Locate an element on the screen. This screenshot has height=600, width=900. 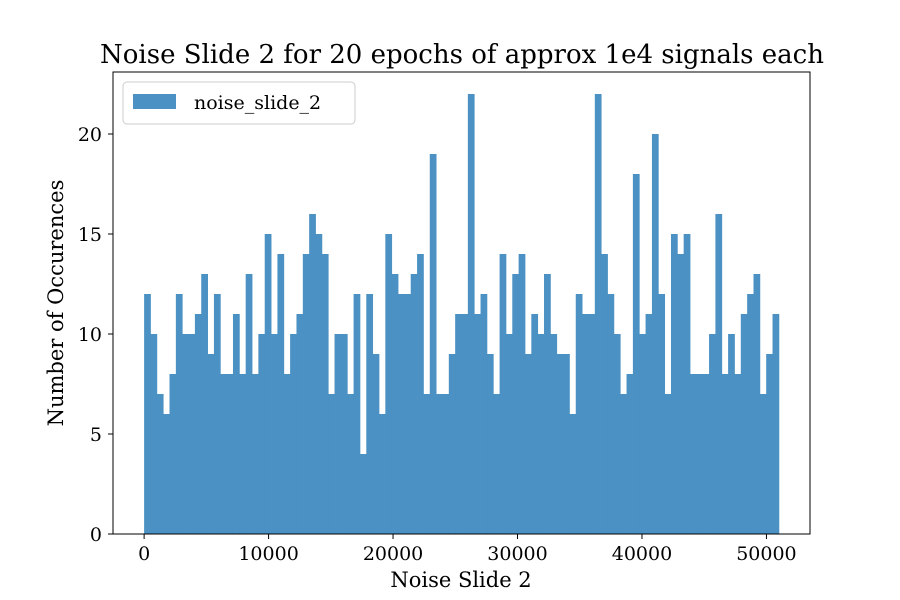
y-tick-label: 5 is located at coordinates (96, 435).